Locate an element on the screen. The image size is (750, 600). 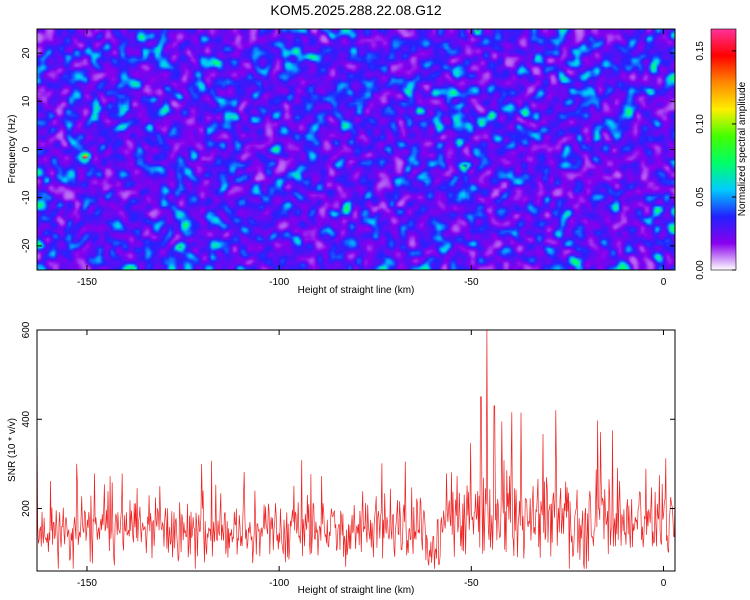
heatmap-y-tick-label: 10 is located at coordinates (26, 101).